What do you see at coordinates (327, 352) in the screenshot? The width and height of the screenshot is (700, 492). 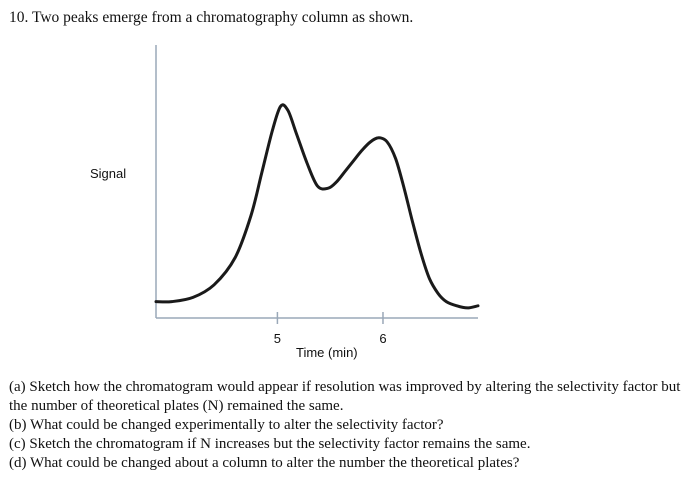 I see `x-axis-label: Time (min)` at bounding box center [327, 352].